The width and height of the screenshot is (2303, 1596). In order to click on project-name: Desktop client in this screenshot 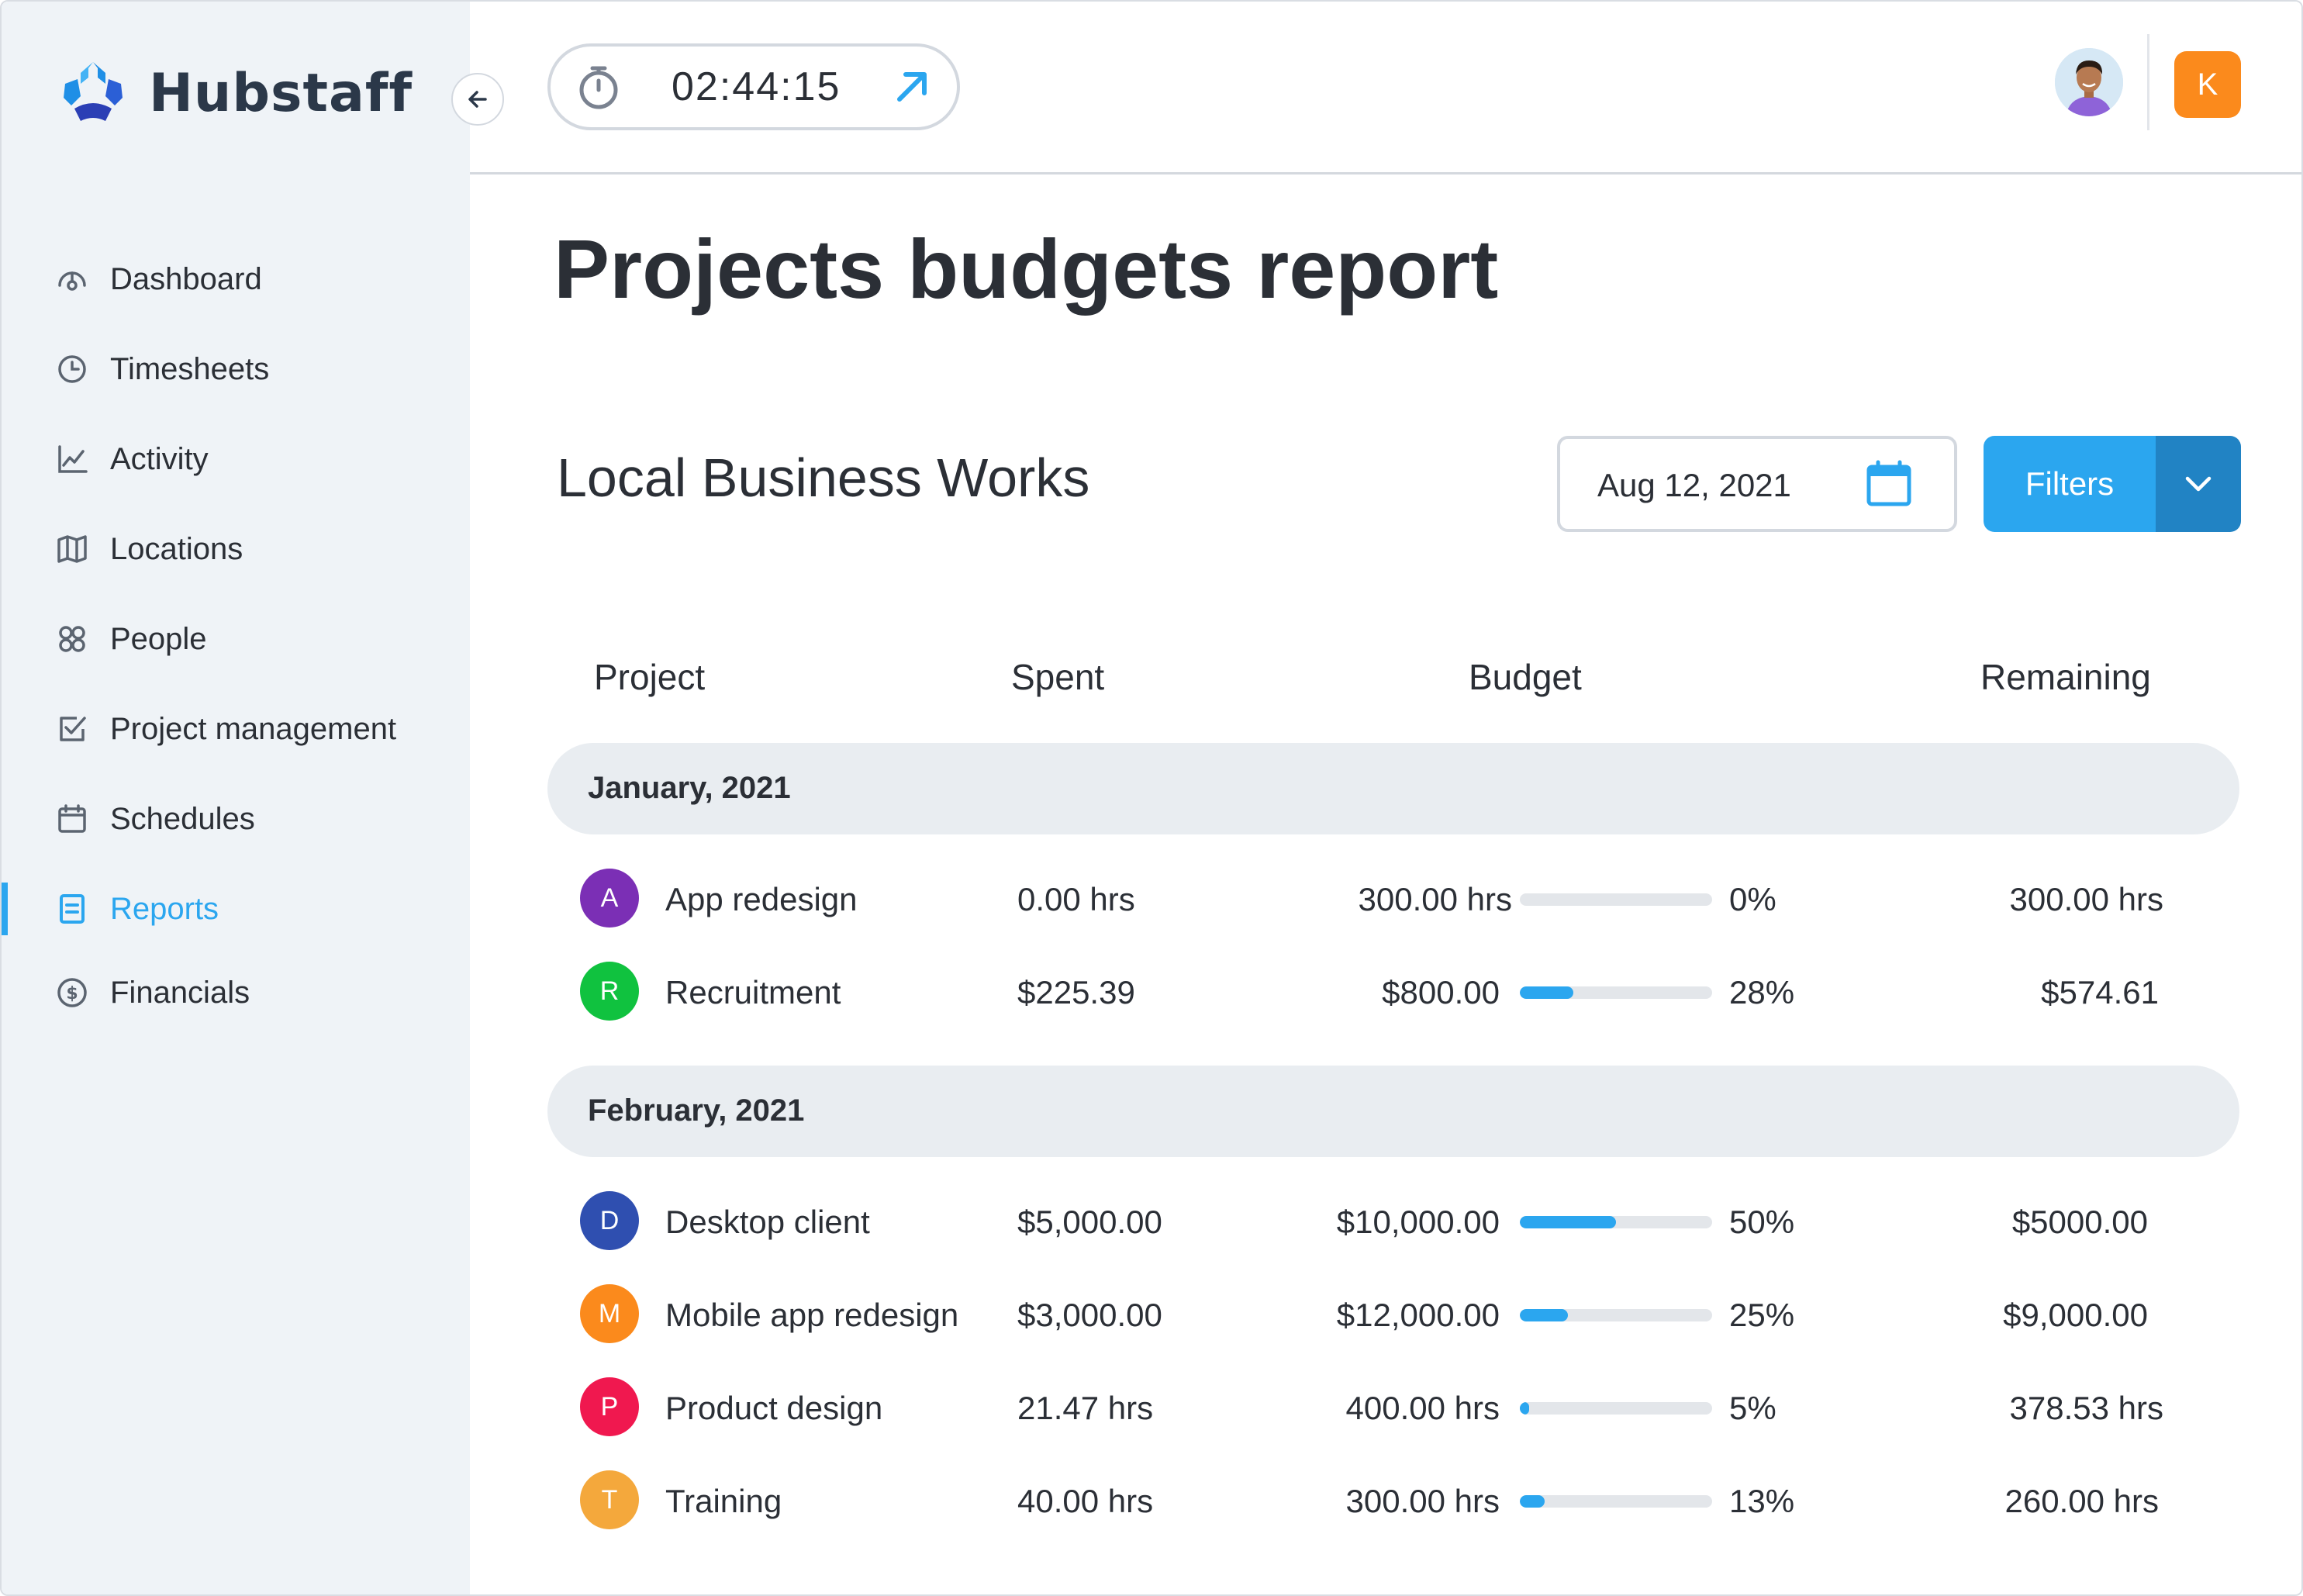, I will do `click(768, 1222)`.